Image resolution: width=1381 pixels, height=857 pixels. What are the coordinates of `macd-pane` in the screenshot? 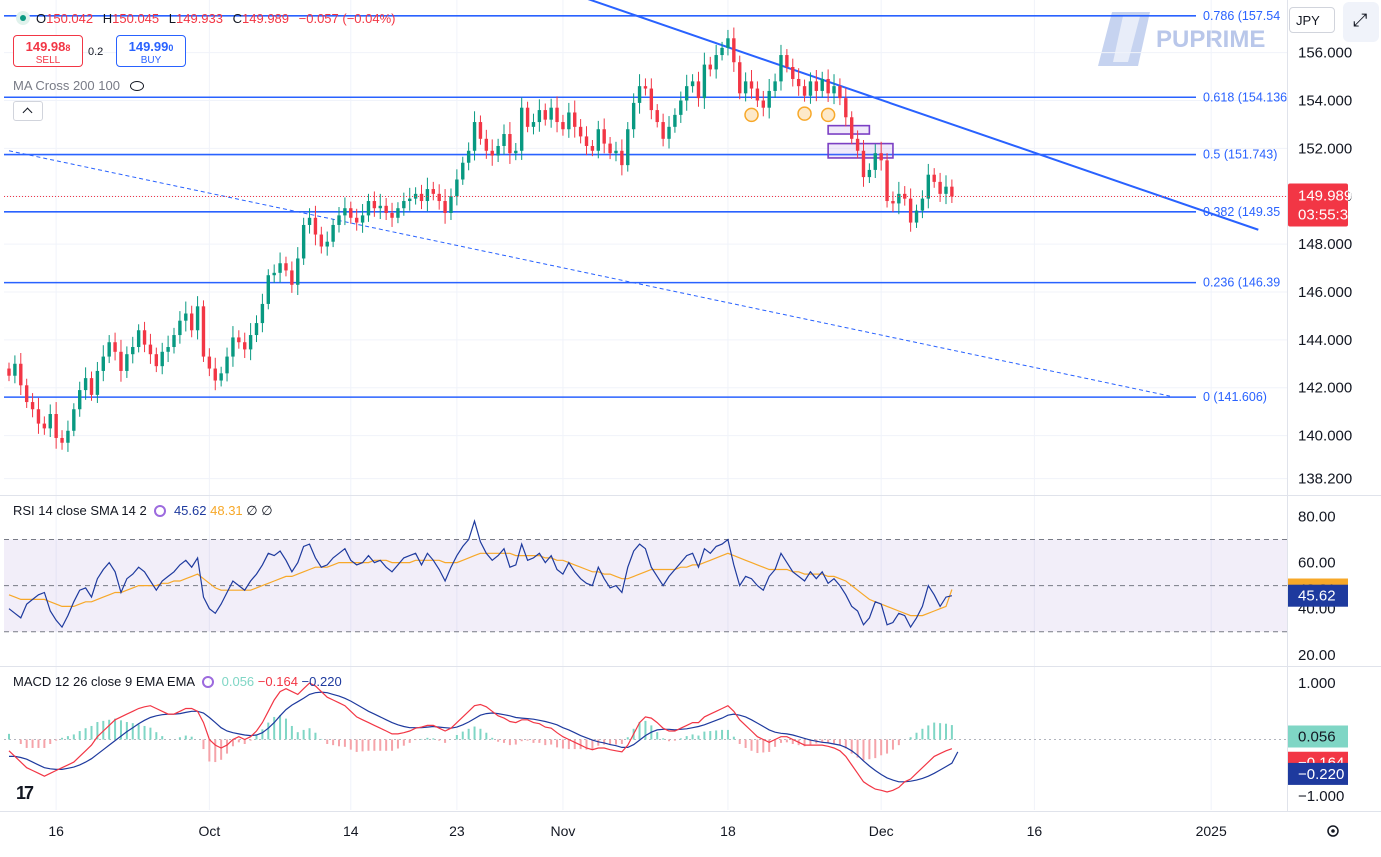 It's located at (645, 737).